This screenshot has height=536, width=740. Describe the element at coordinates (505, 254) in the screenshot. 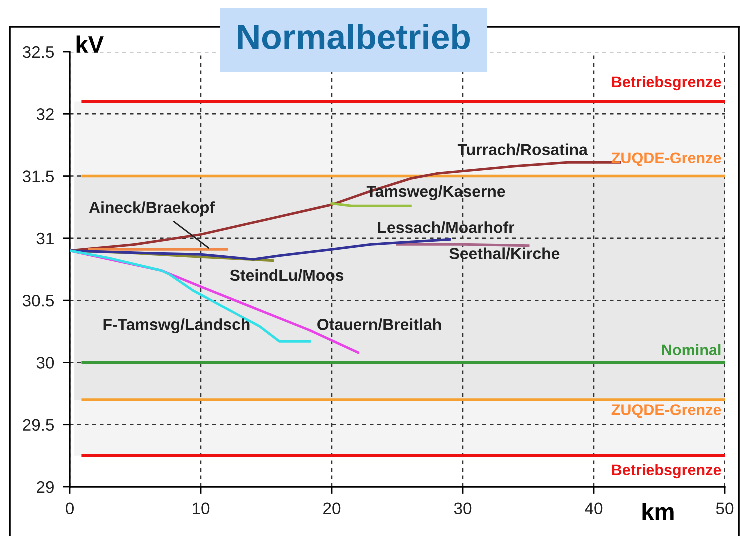

I see `series-label: Seethal/Kirche` at that location.